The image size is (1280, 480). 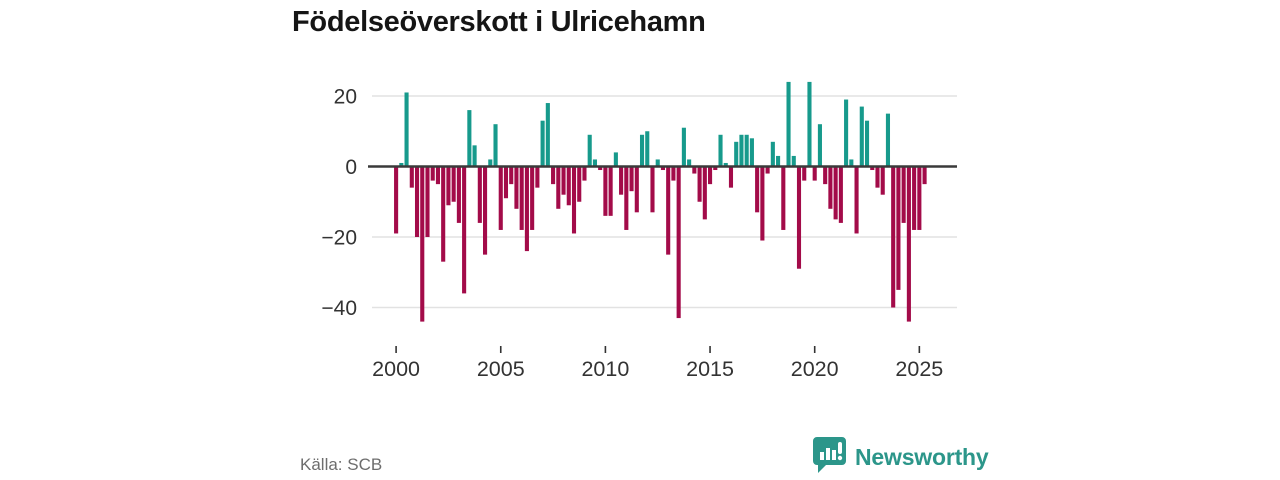 What do you see at coordinates (877, 177) in the screenshot?
I see `bar-2023Q1` at bounding box center [877, 177].